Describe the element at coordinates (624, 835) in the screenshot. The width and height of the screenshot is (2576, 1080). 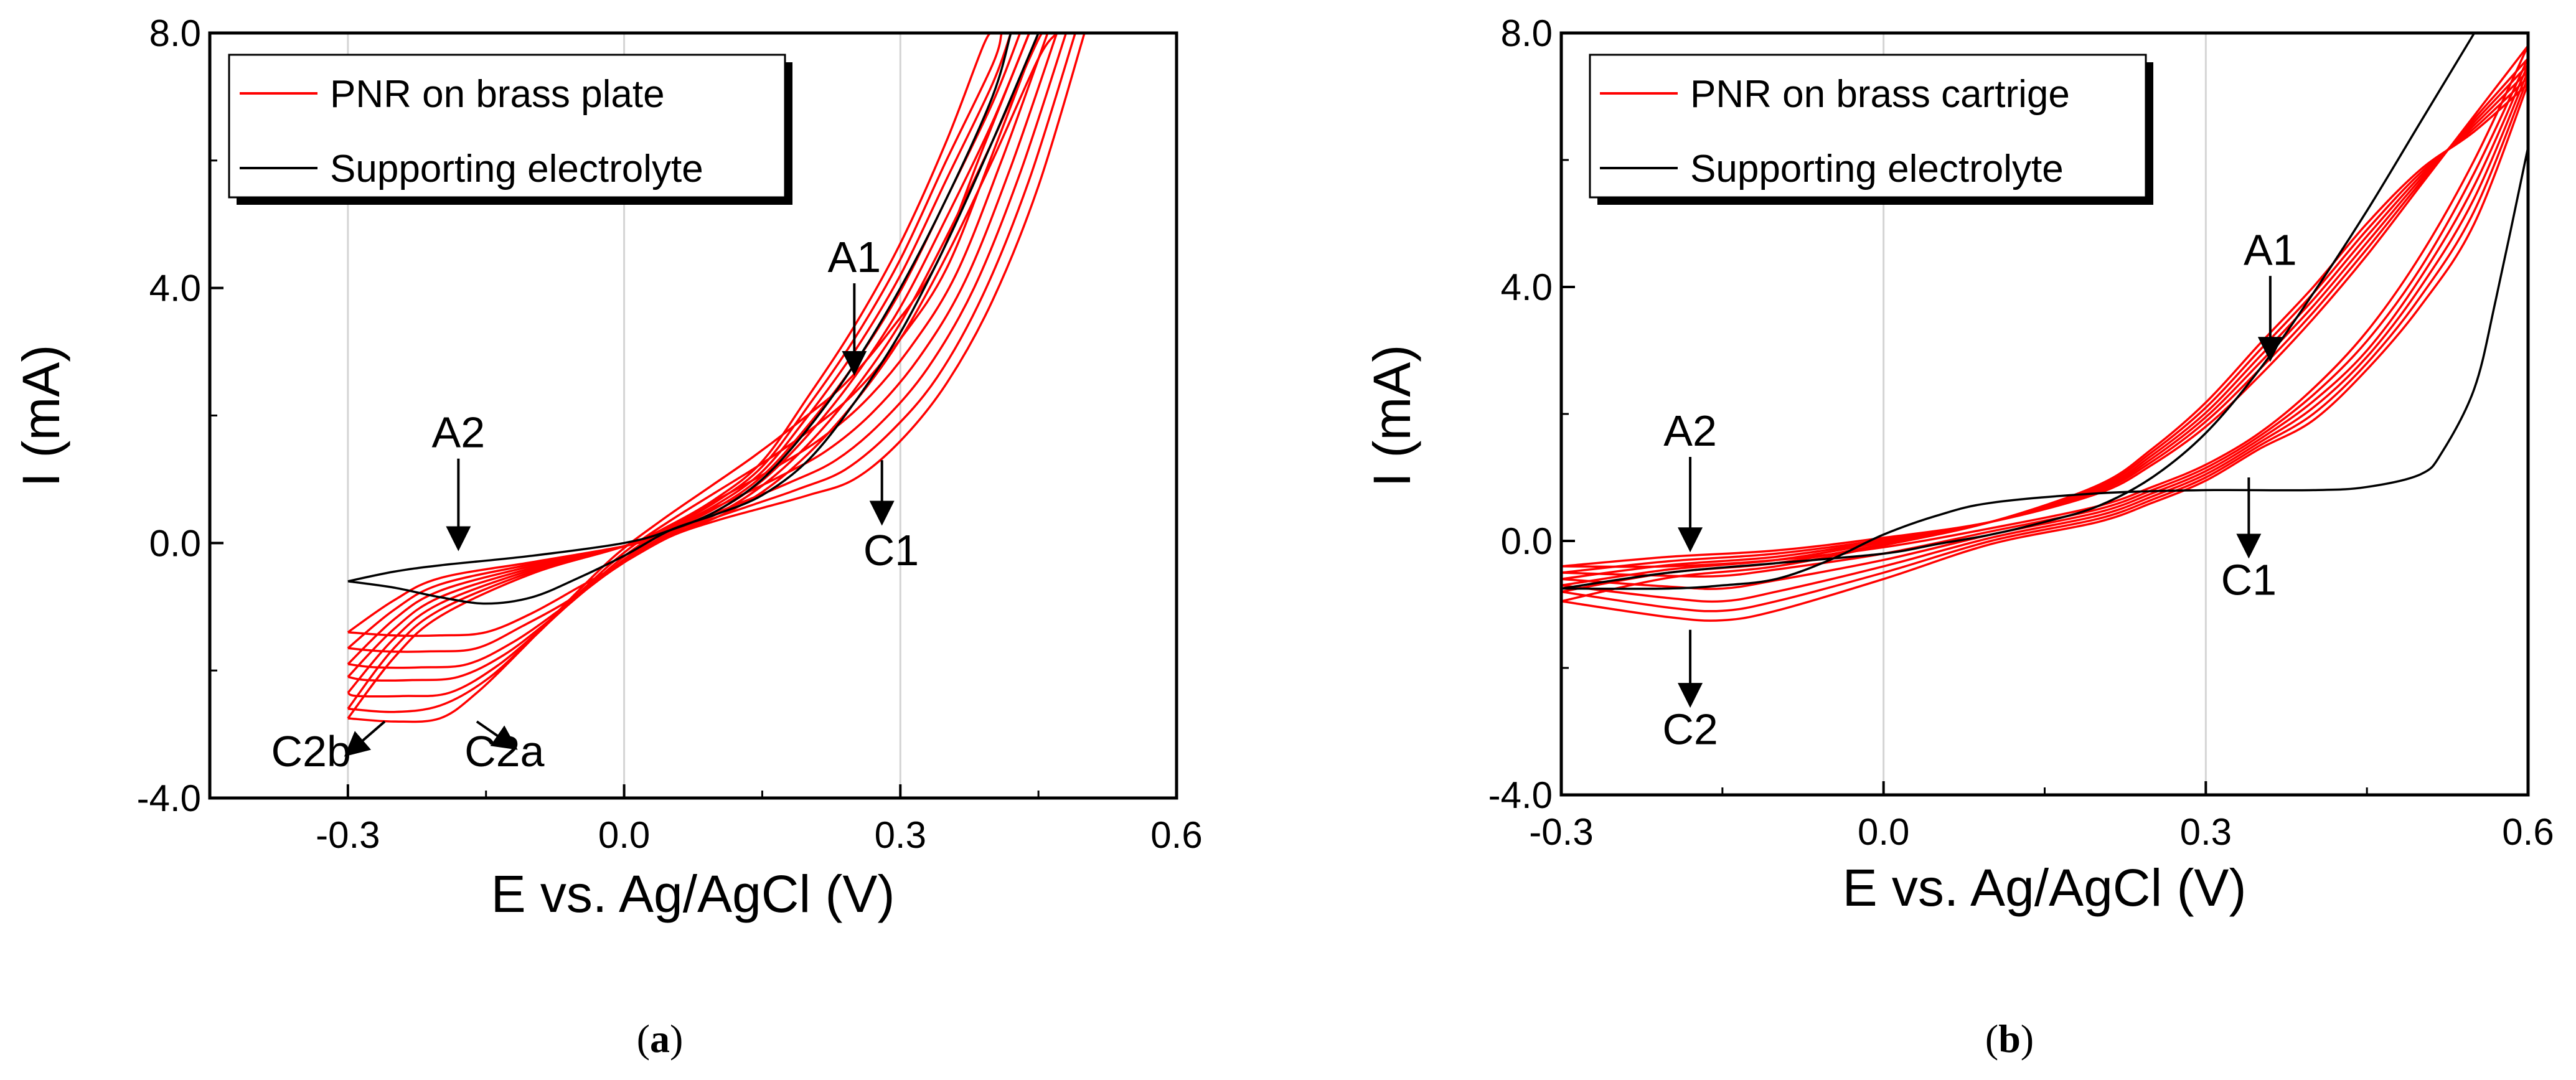
I see `x-tick-label-a-1: 0.0` at that location.